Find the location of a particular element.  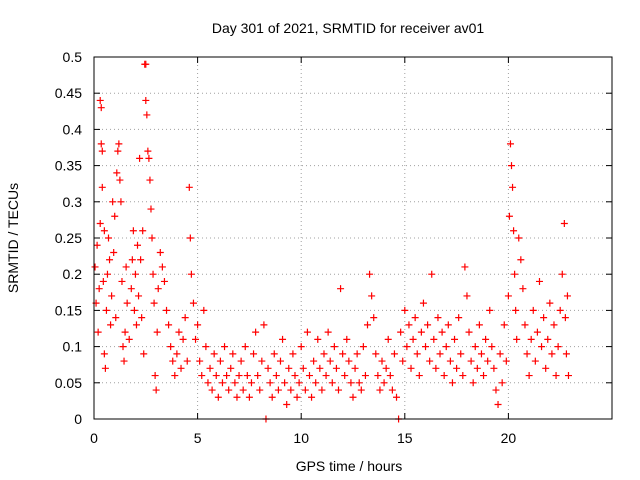

y-tick-label: 0.05 is located at coordinates (68, 383).